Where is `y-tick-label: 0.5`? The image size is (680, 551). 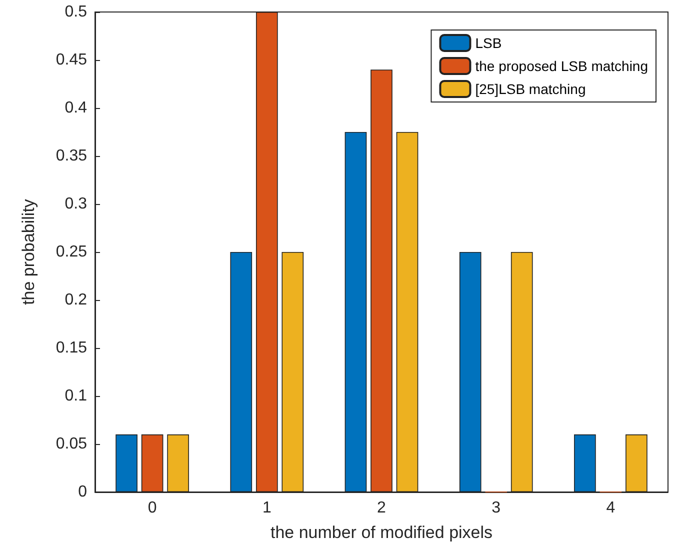
y-tick-label: 0.5 is located at coordinates (76, 12).